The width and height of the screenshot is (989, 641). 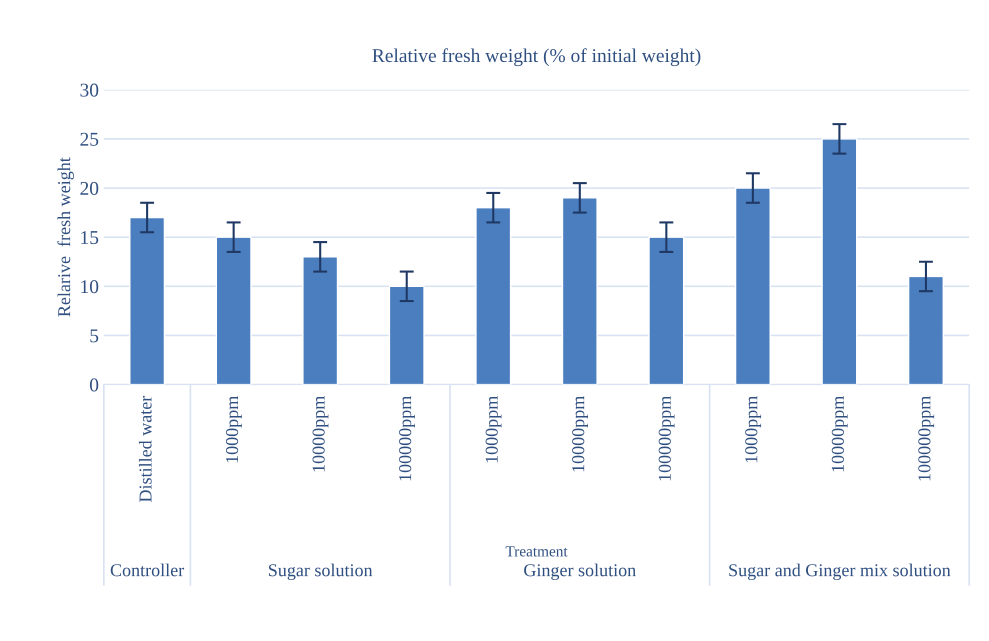 I want to click on y-tick-label: 15, so click(x=89, y=237).